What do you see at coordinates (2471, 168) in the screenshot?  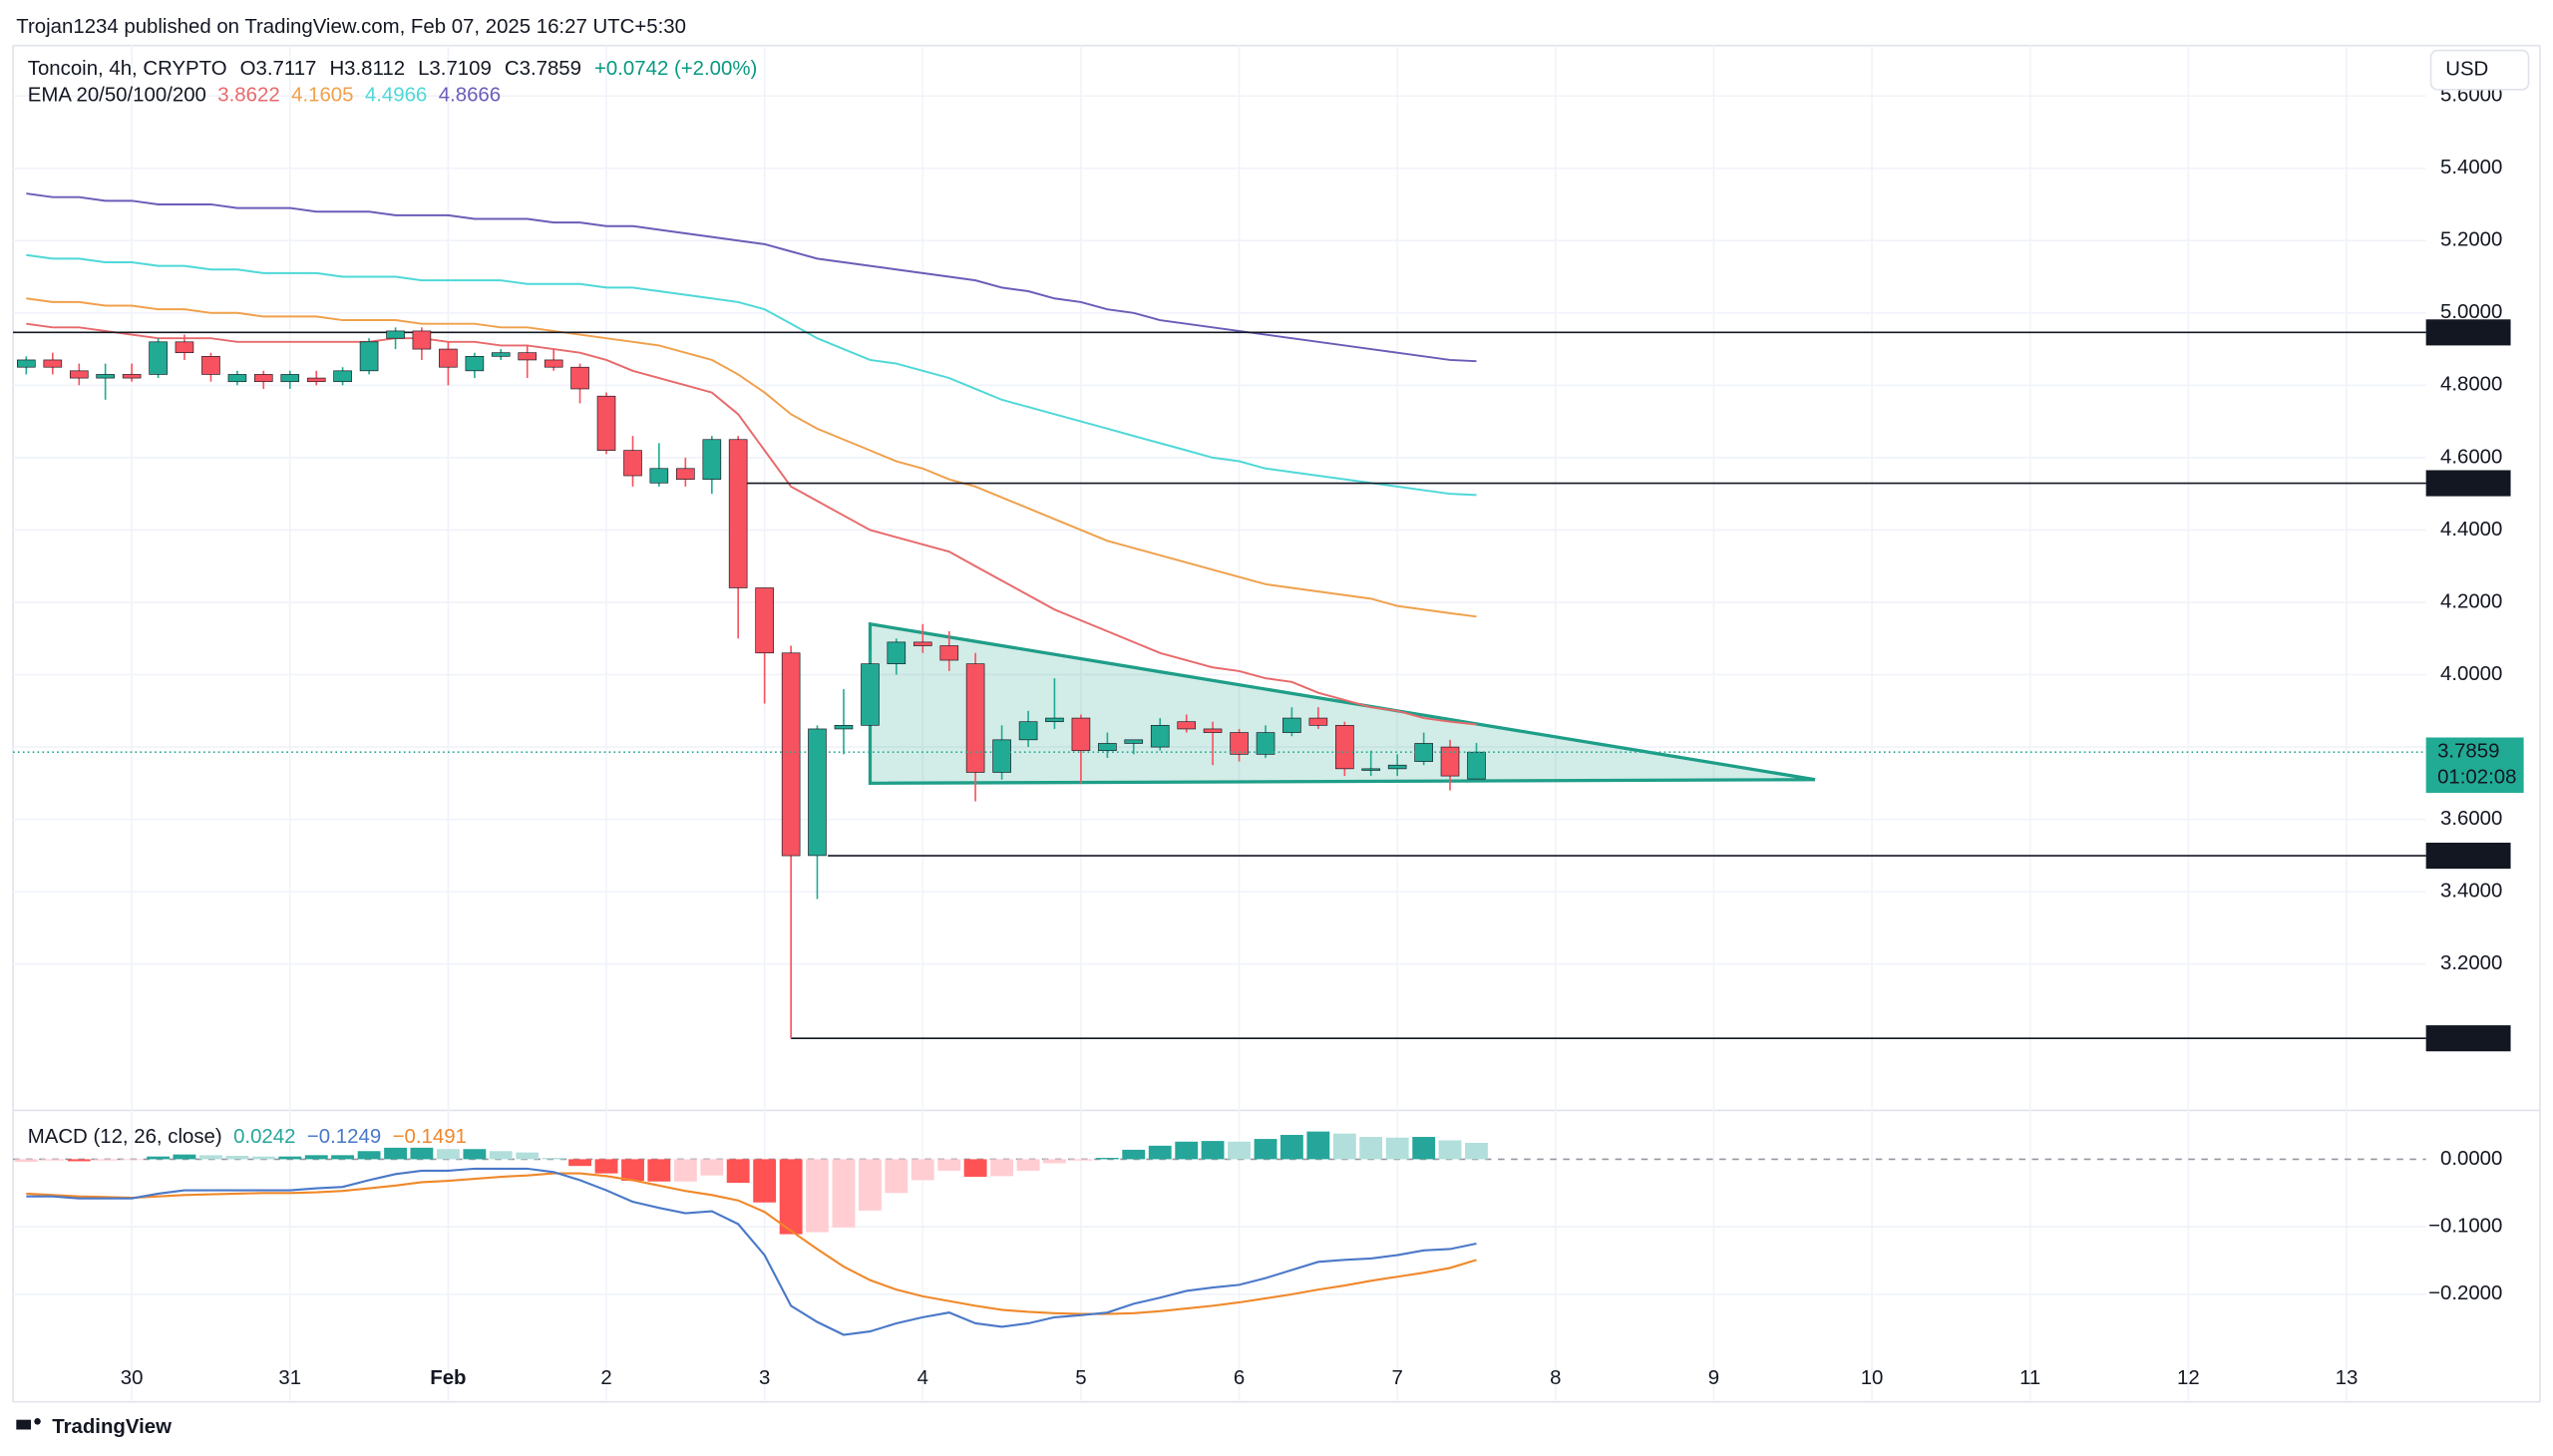 I see `y-tick-label: 5.4000` at bounding box center [2471, 168].